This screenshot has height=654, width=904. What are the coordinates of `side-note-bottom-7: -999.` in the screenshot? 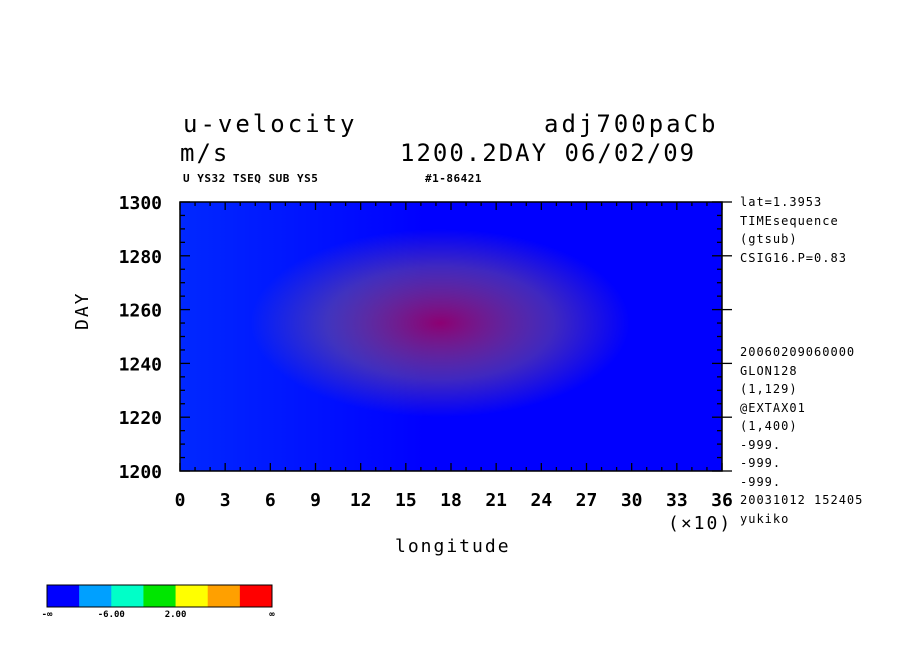 It's located at (761, 481).